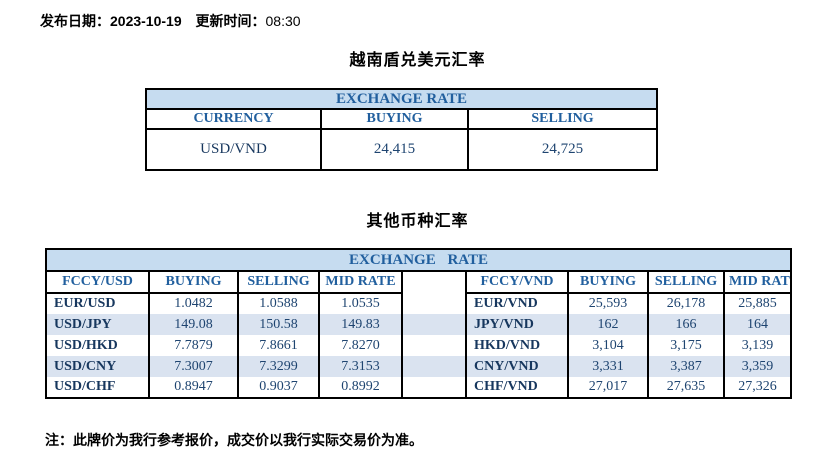 This screenshot has width=824, height=464. What do you see at coordinates (193, 345) in the screenshot?
I see `buying-cell: 7.7879` at bounding box center [193, 345].